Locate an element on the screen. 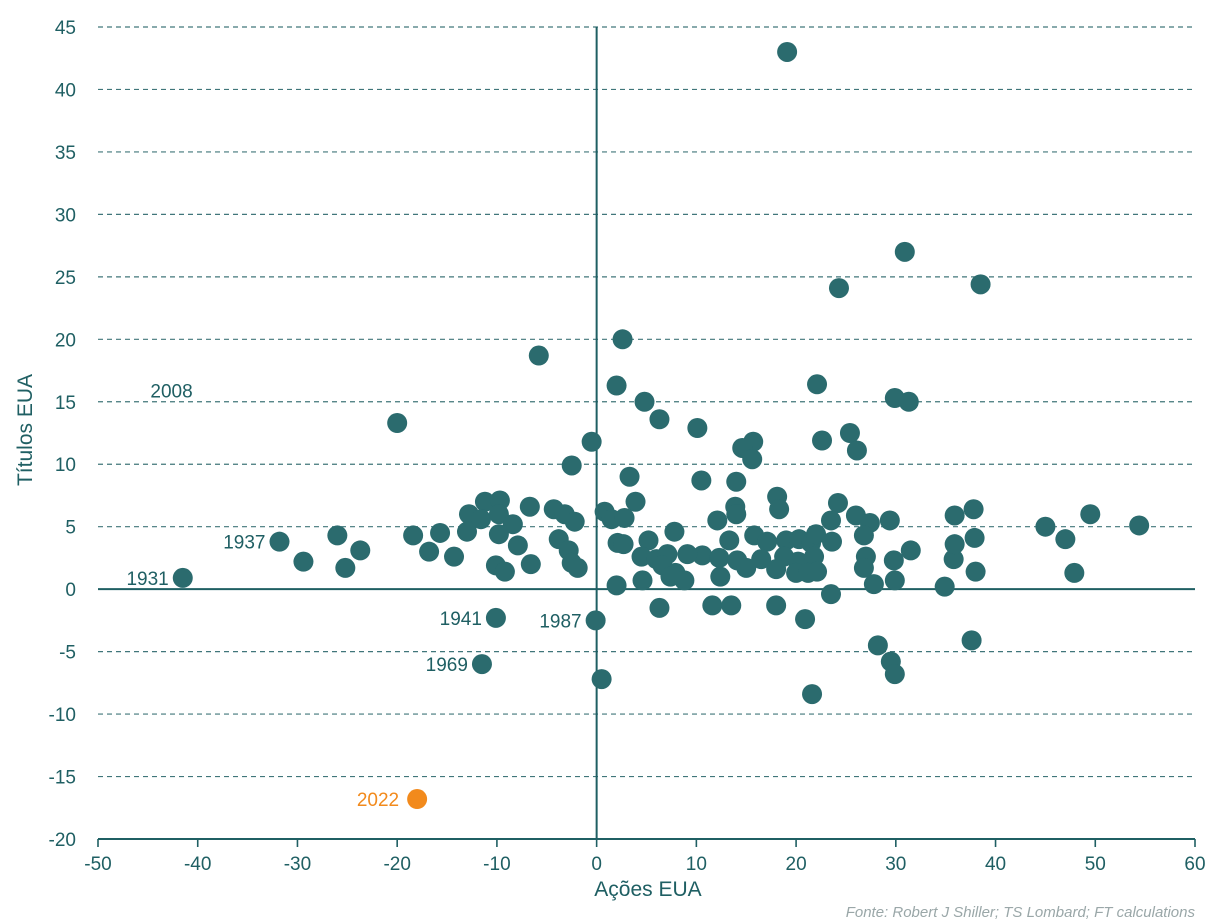 This screenshot has height=923, width=1217. y-tick-label: 0 is located at coordinates (70, 590).